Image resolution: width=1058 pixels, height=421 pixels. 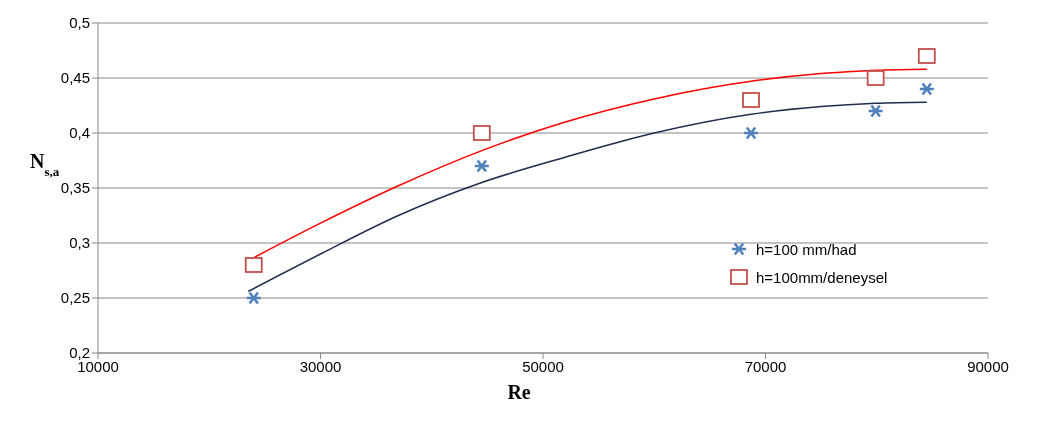 What do you see at coordinates (543, 366) in the screenshot?
I see `x-tick-label: 50000` at bounding box center [543, 366].